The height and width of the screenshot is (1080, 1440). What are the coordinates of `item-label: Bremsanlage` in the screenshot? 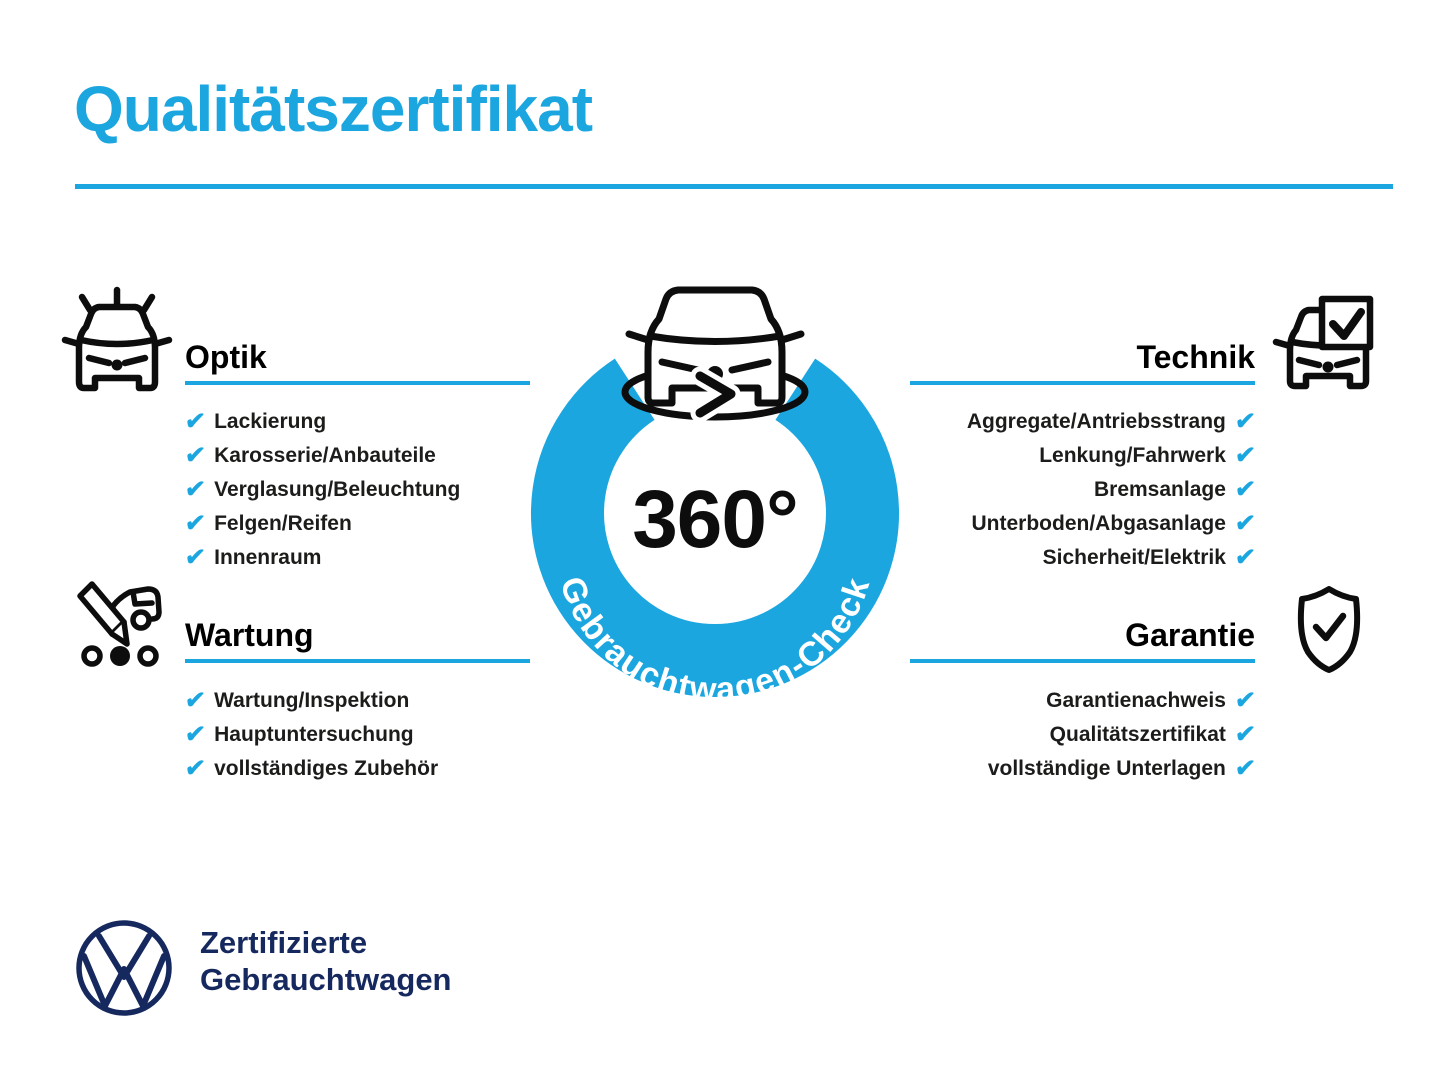 It's located at (1159, 489).